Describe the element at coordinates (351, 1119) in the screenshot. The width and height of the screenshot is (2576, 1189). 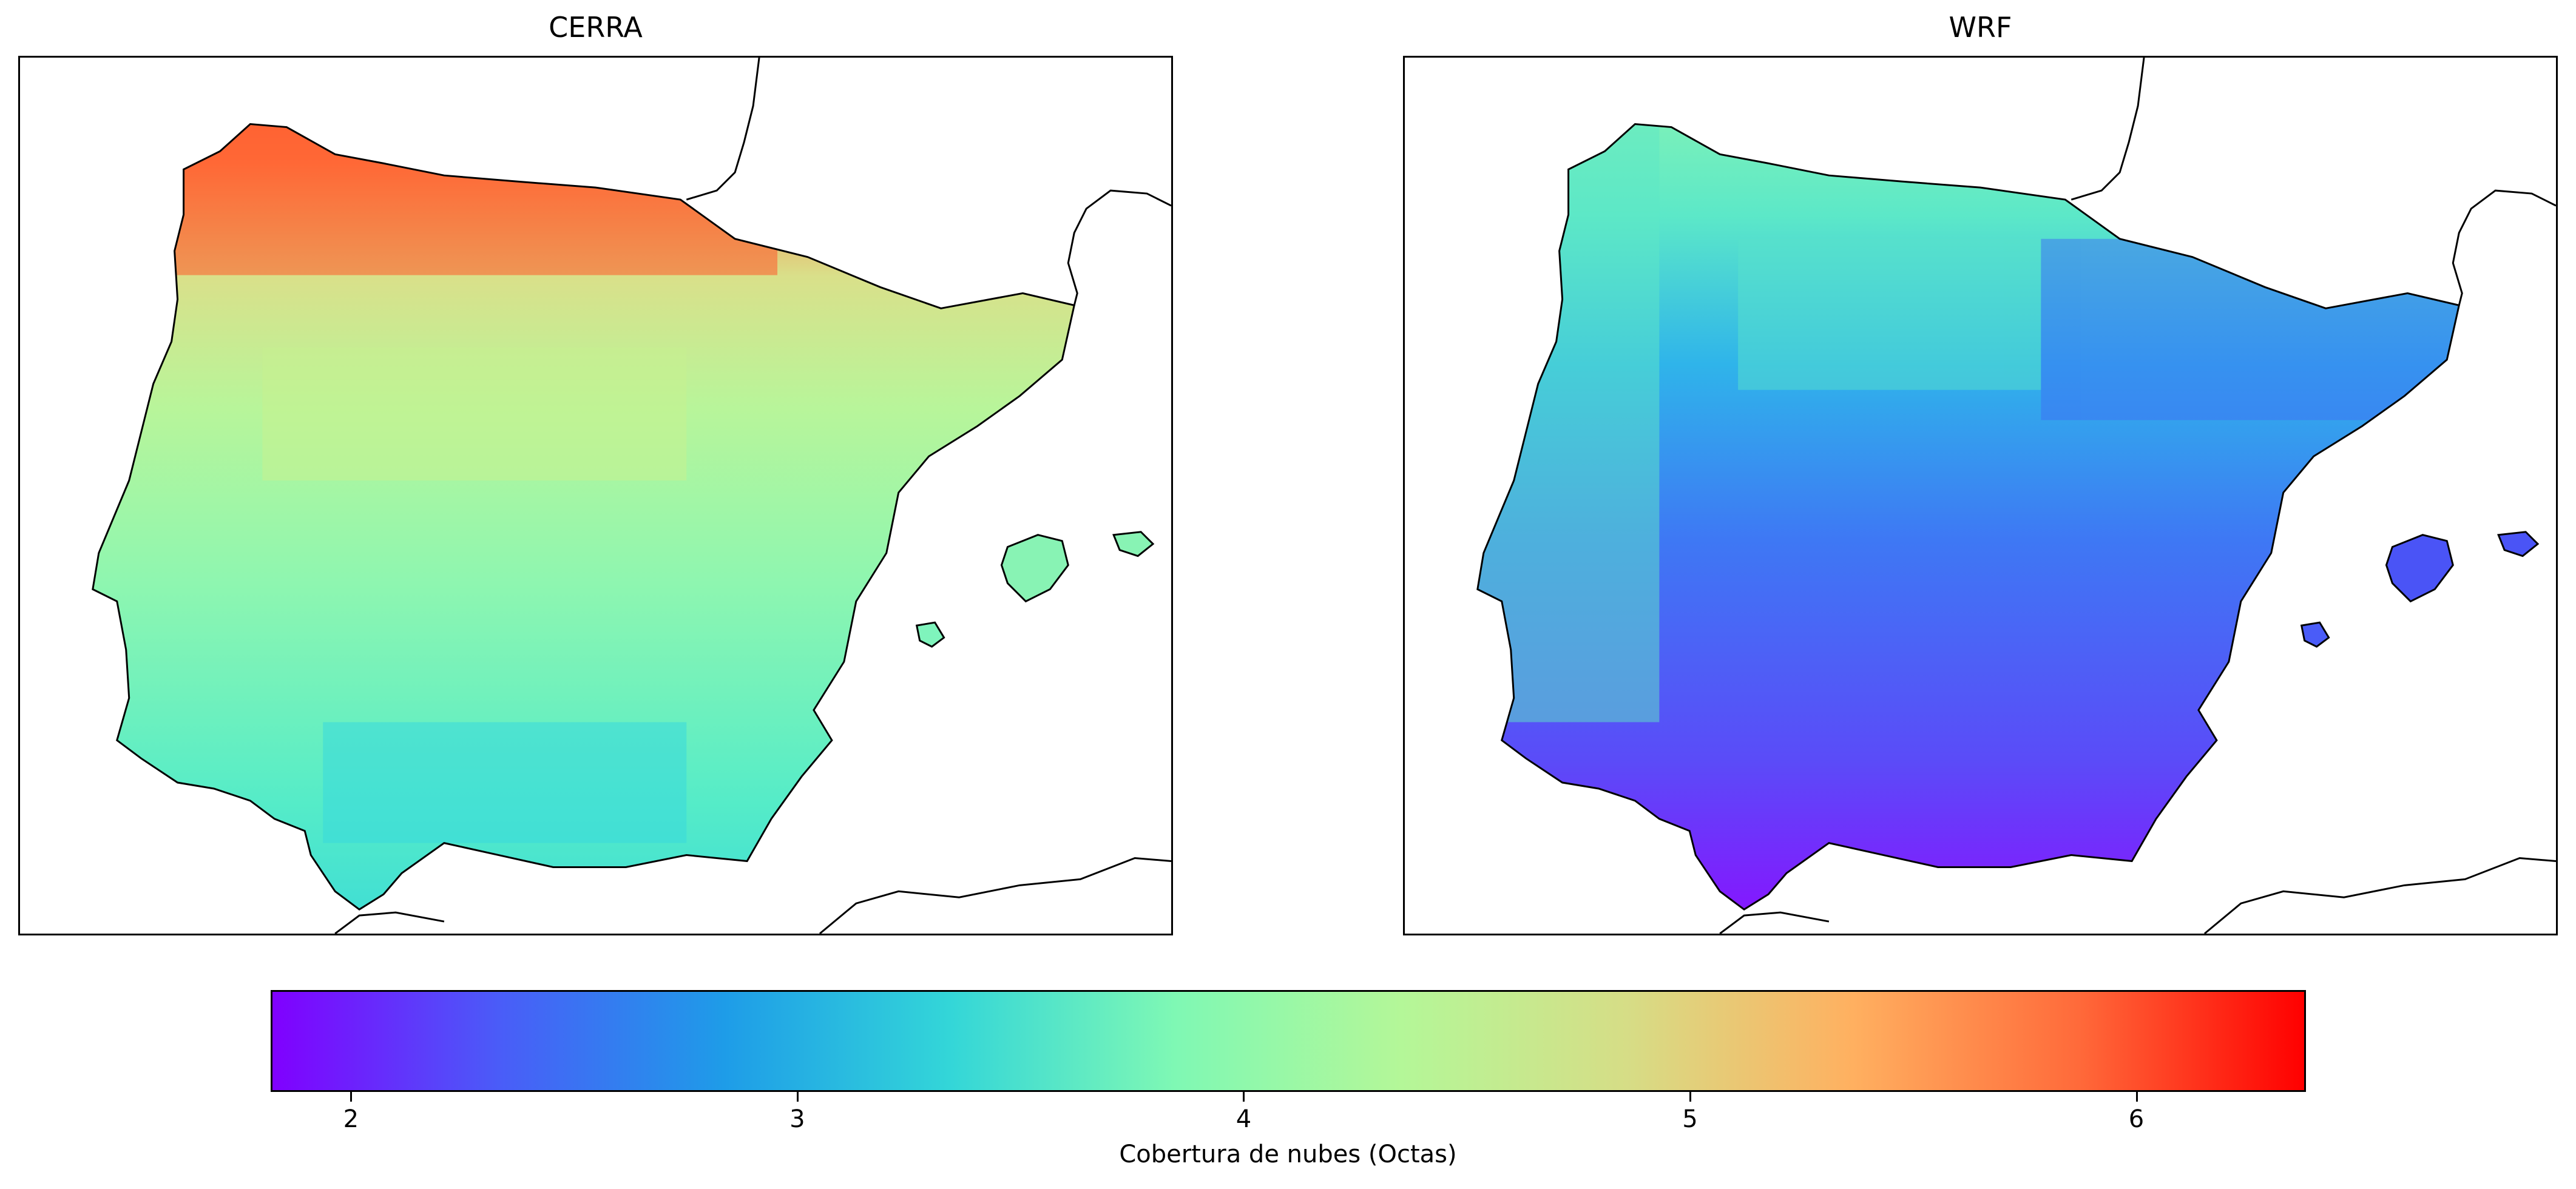
I see `colorbar-tick-label: 2` at that location.